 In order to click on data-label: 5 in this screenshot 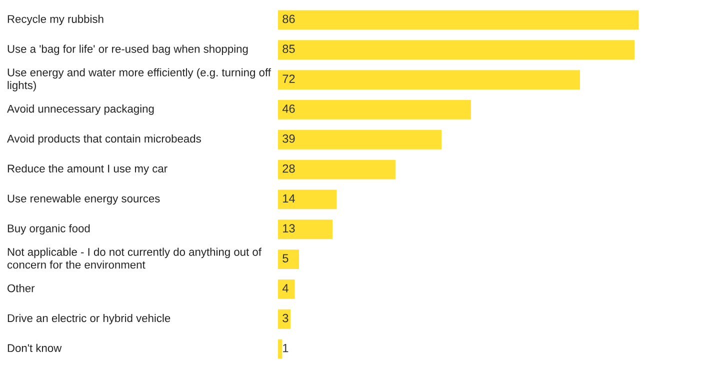, I will do `click(285, 258)`.